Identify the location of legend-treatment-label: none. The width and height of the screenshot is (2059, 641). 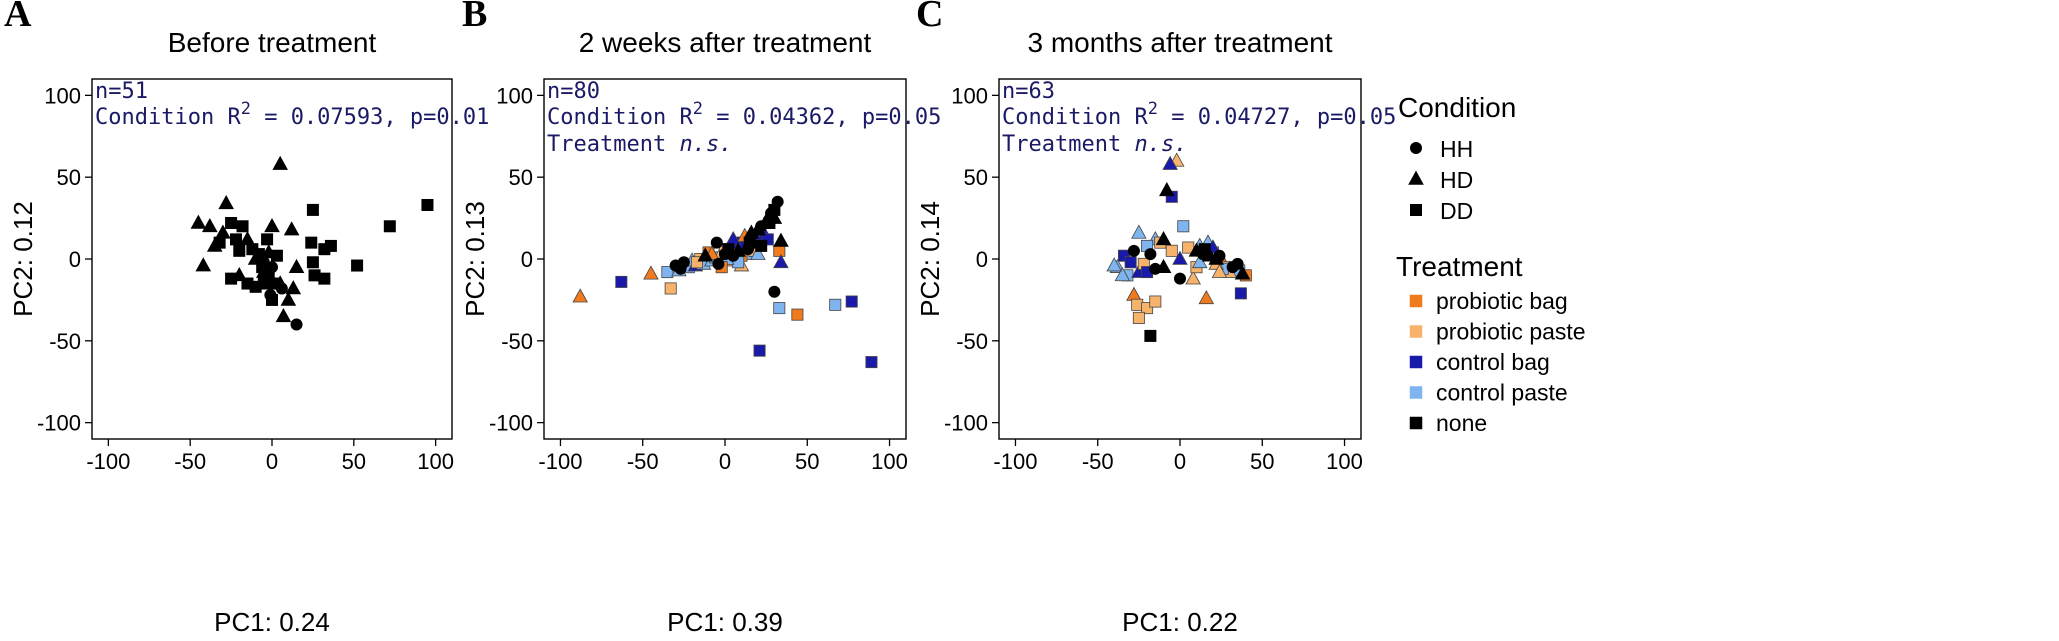
(1461, 423).